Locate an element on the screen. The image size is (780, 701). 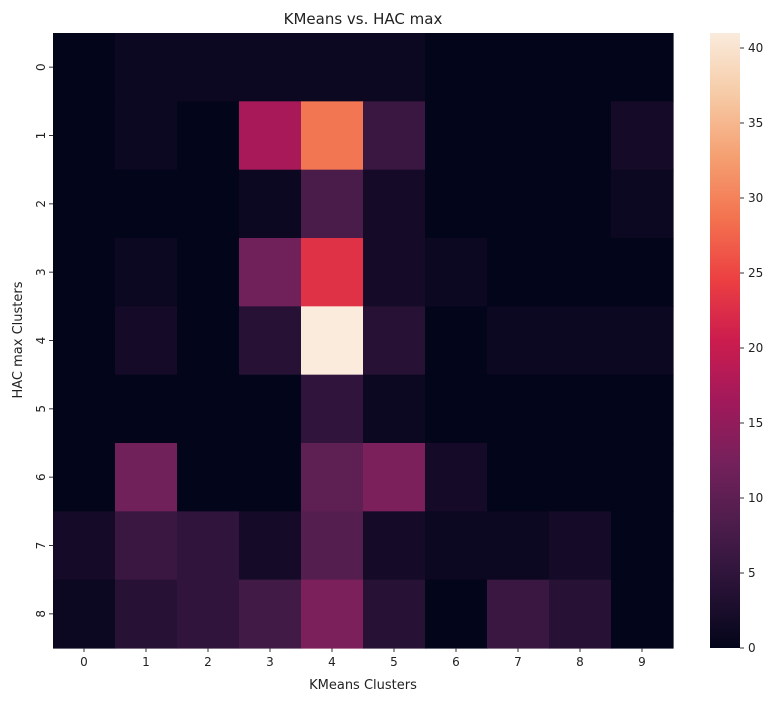
x-axis-label: KMeans Clusters is located at coordinates (363, 685).